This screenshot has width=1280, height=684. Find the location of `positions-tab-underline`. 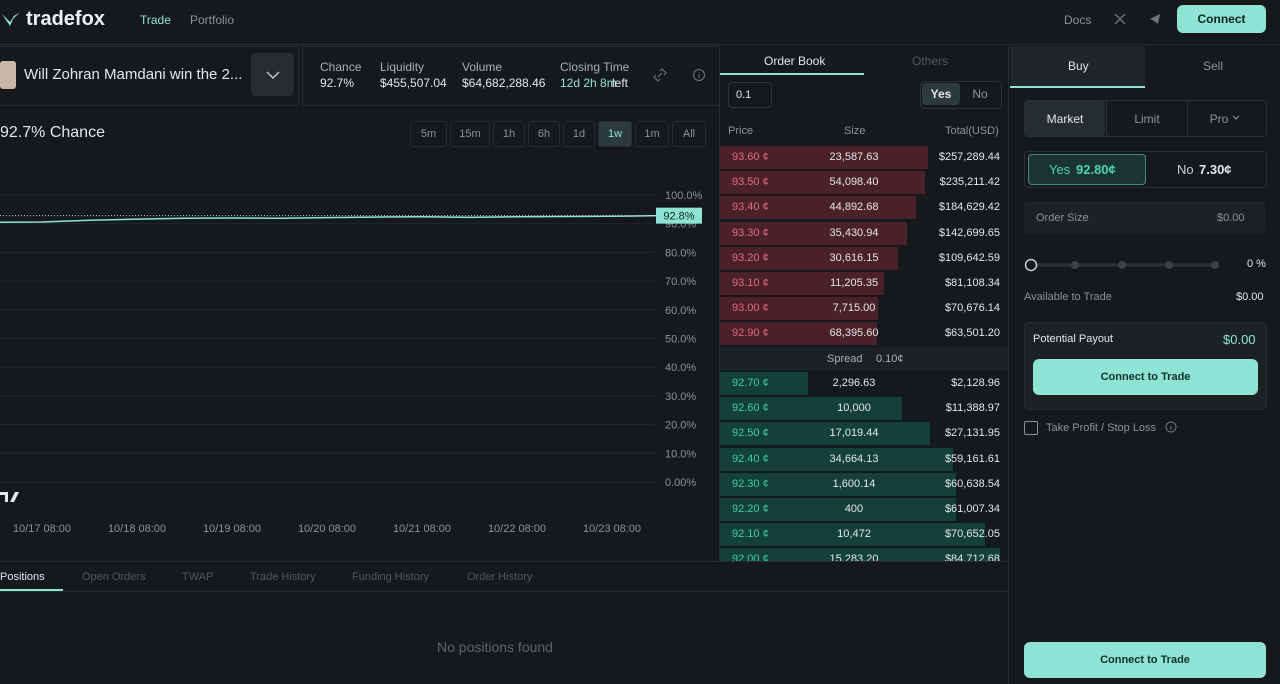

positions-tab-underline is located at coordinates (31, 590).